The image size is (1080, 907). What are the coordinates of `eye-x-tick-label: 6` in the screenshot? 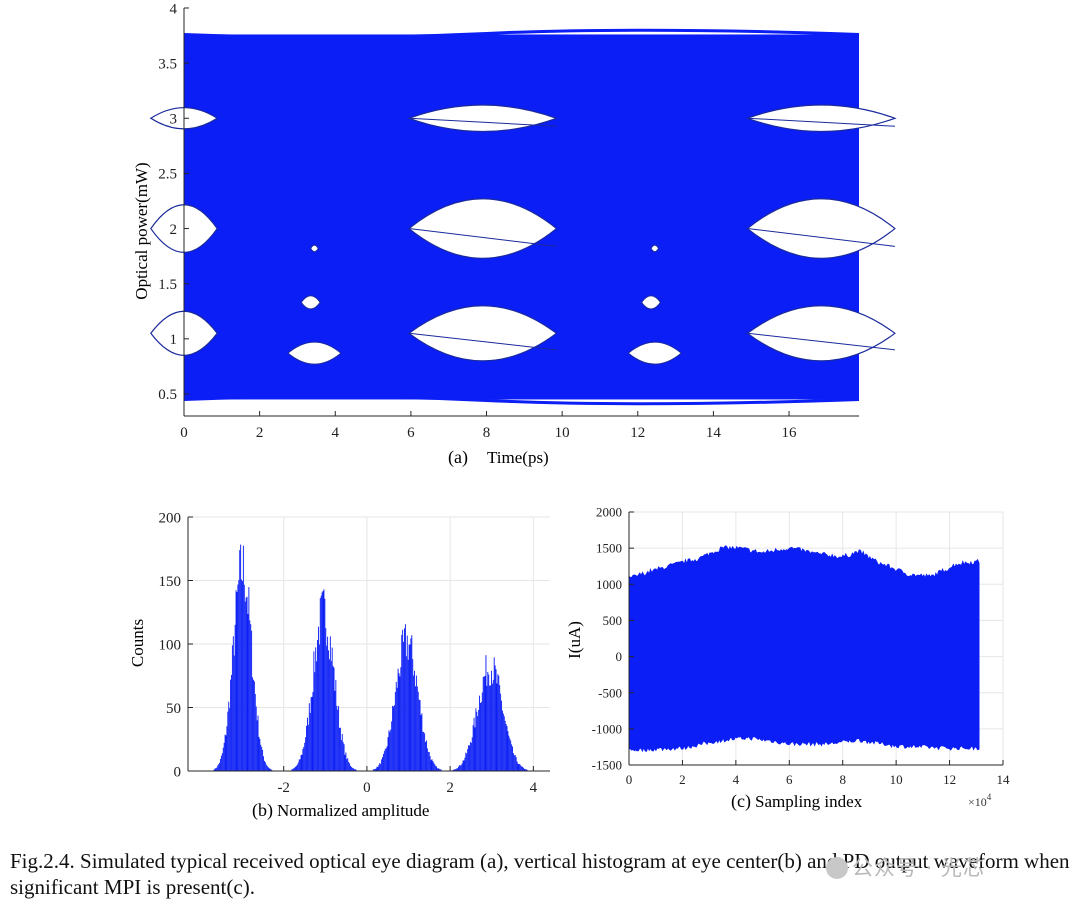 It's located at (411, 433).